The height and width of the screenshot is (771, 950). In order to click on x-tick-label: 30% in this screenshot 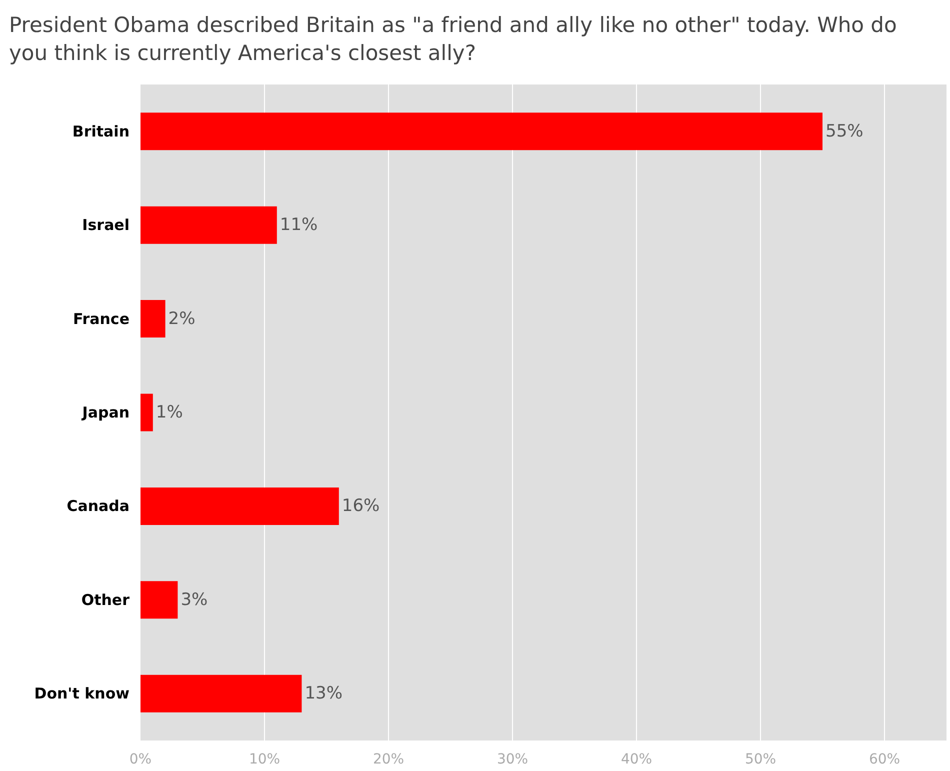, I will do `click(512, 760)`.